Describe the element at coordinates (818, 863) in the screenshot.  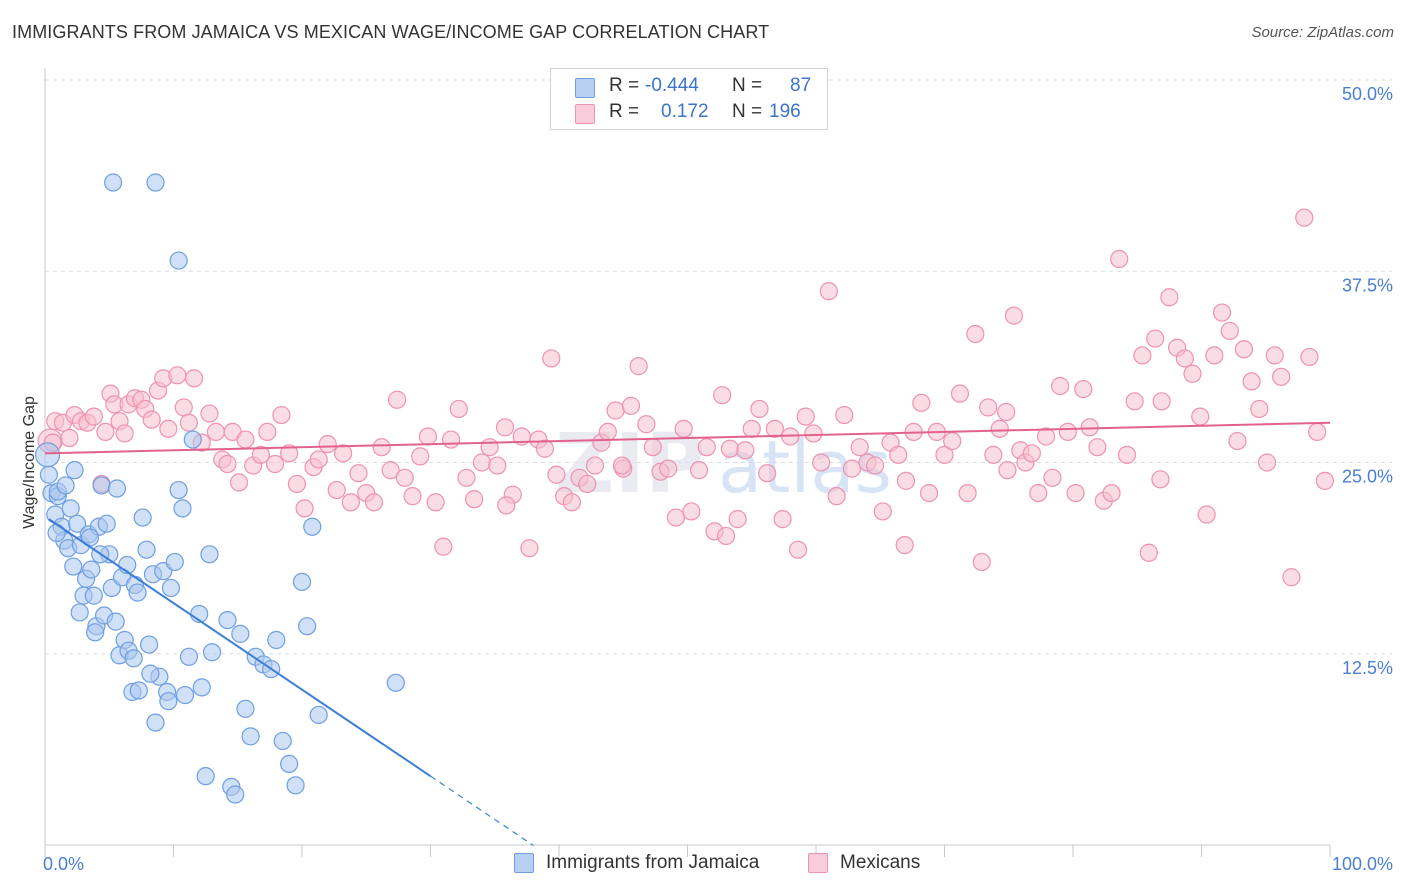
I see `bottom-legend-swatch-pink` at that location.